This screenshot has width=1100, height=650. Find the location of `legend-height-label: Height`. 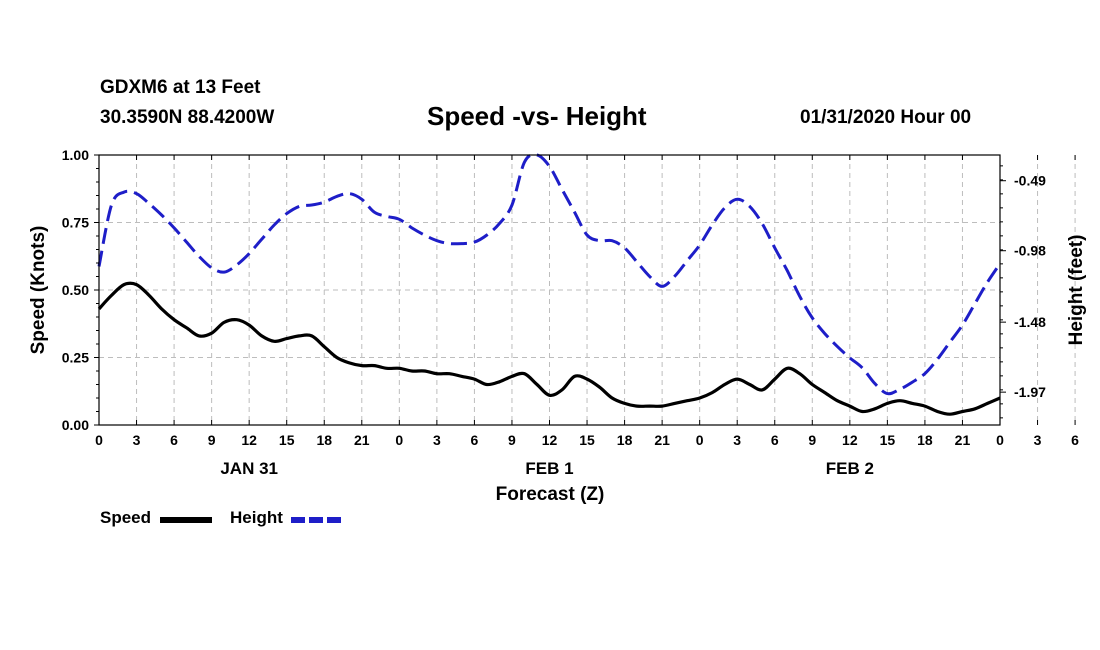

legend-height-label: Height is located at coordinates (256, 517).